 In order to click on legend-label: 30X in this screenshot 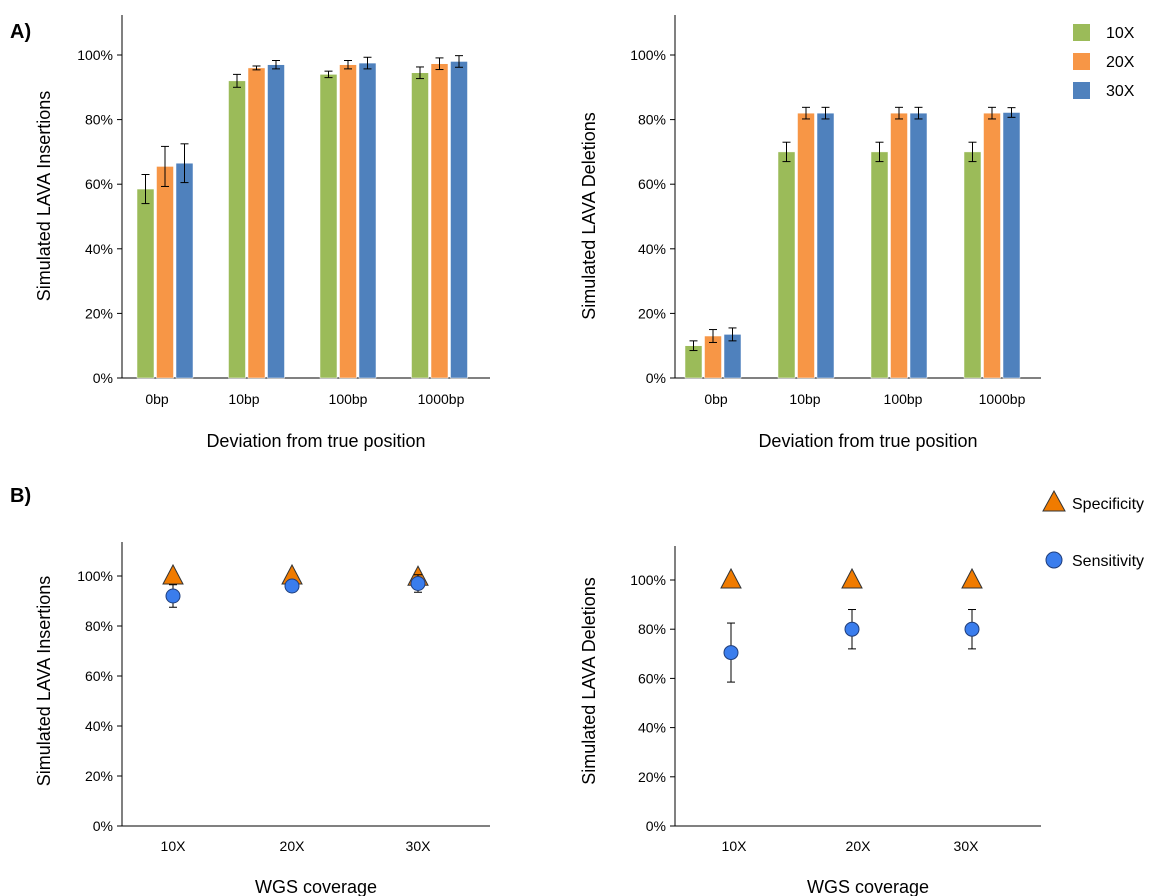, I will do `click(1120, 91)`.